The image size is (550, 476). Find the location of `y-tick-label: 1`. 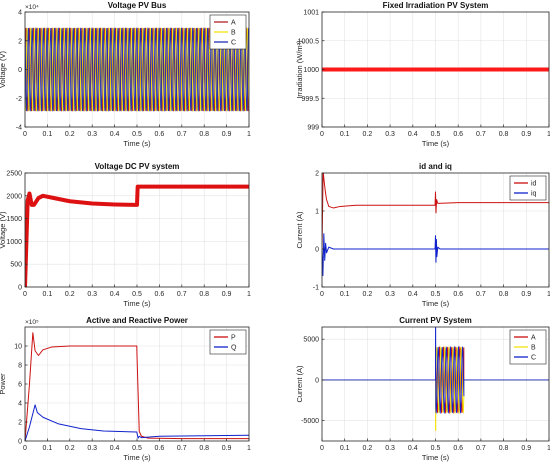

y-tick-label: 1 is located at coordinates (317, 212).